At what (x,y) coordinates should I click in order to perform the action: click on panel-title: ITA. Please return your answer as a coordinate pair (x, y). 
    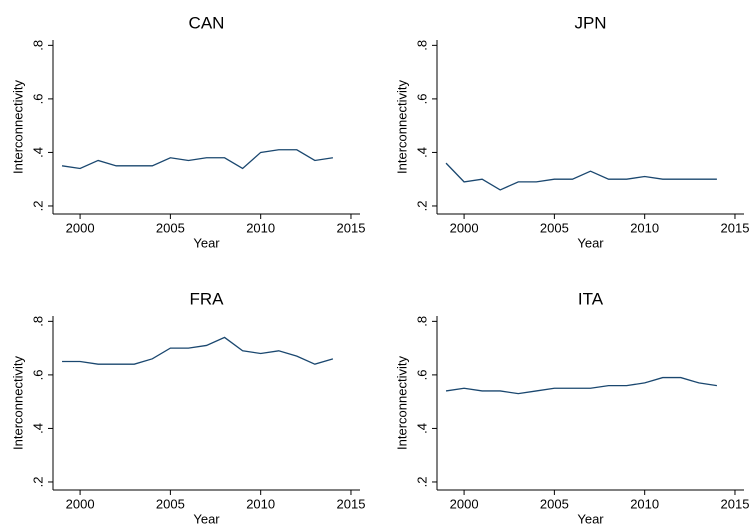
    Looking at the image, I should click on (591, 298).